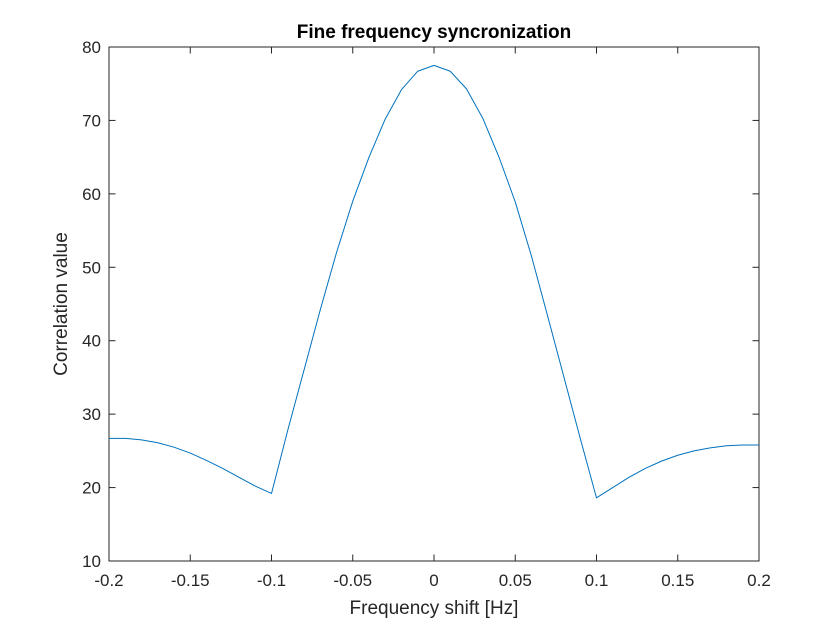  Describe the element at coordinates (434, 608) in the screenshot. I see `x-axis-label: Frequency shift [Hz]` at that location.